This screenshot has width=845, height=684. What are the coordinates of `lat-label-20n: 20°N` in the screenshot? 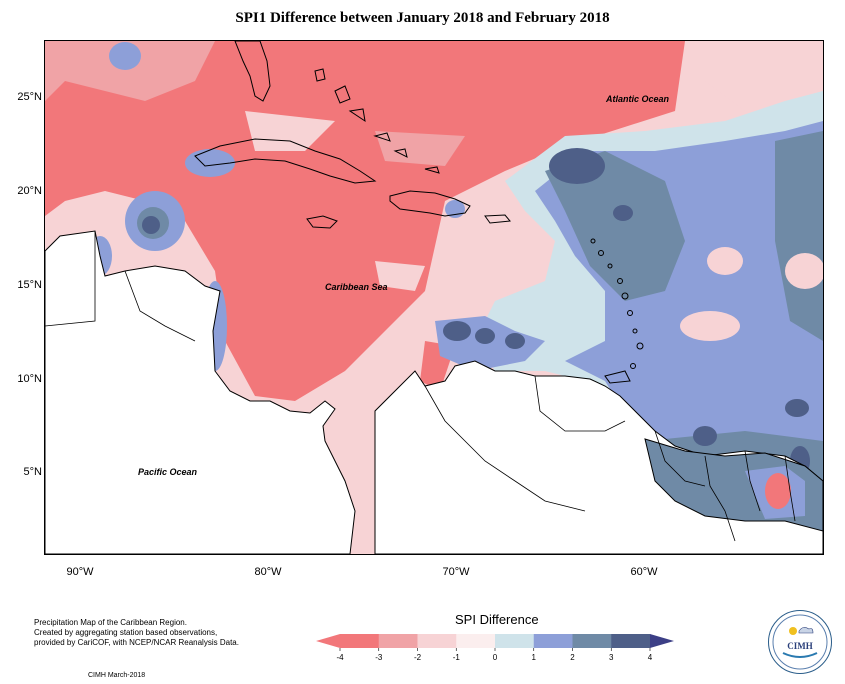 It's located at (29, 191).